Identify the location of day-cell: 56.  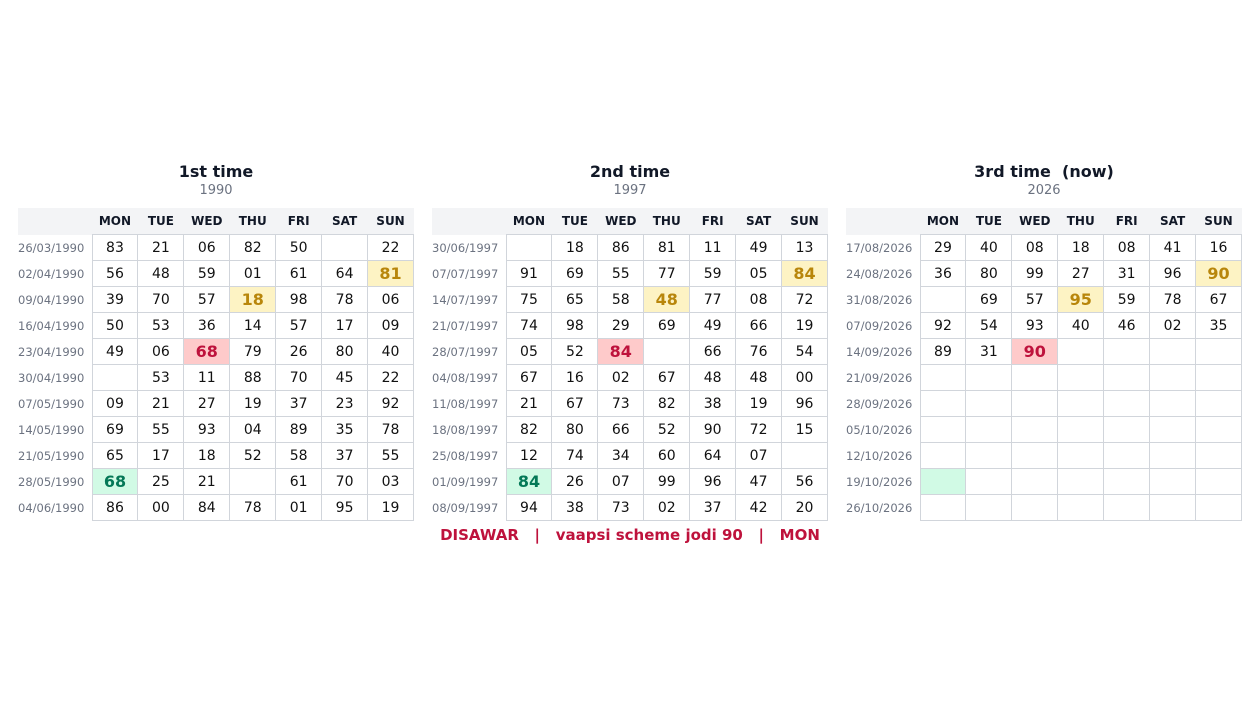
(804, 481).